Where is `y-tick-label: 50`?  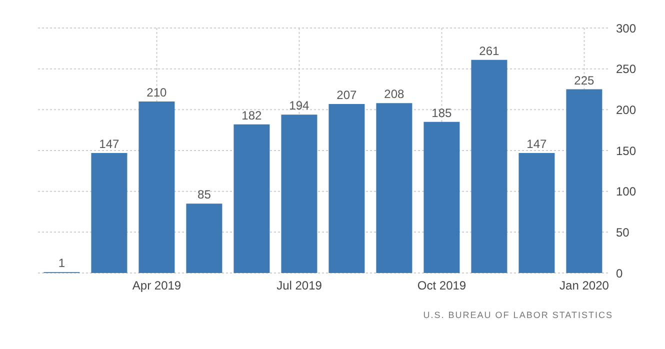
y-tick-label: 50 is located at coordinates (623, 232).